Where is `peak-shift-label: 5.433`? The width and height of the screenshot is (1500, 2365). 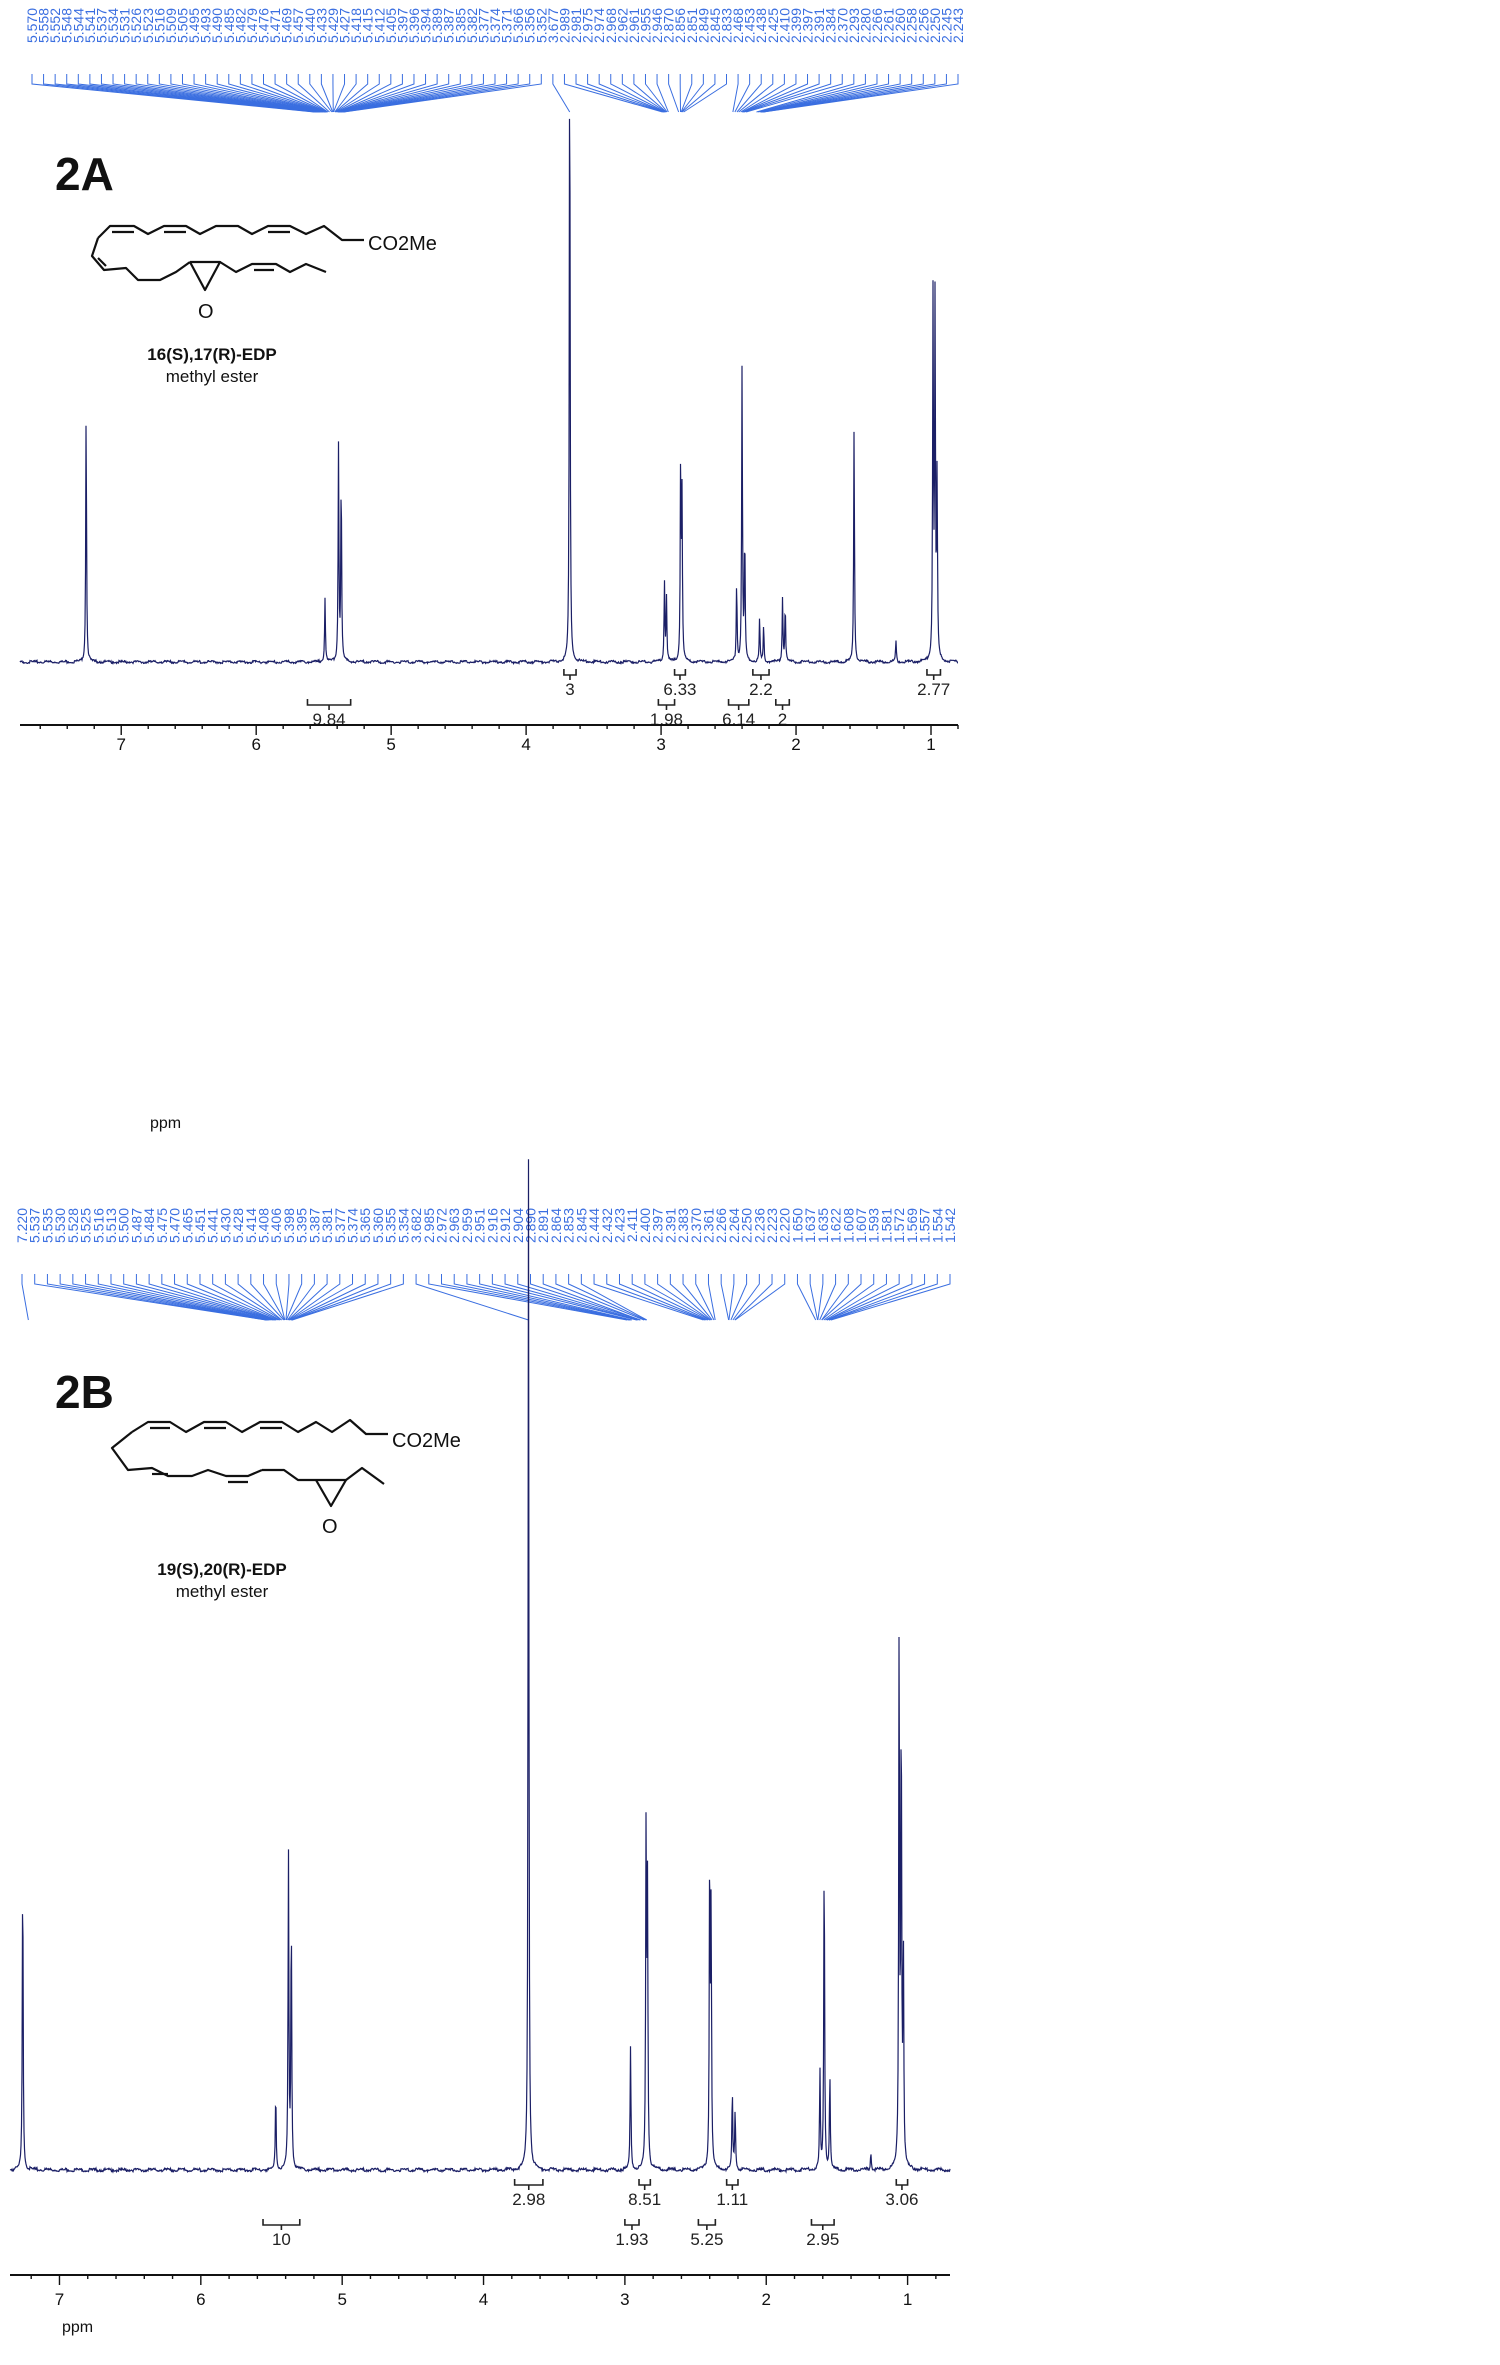 peak-shift-label: 5.433 is located at coordinates (321, 25).